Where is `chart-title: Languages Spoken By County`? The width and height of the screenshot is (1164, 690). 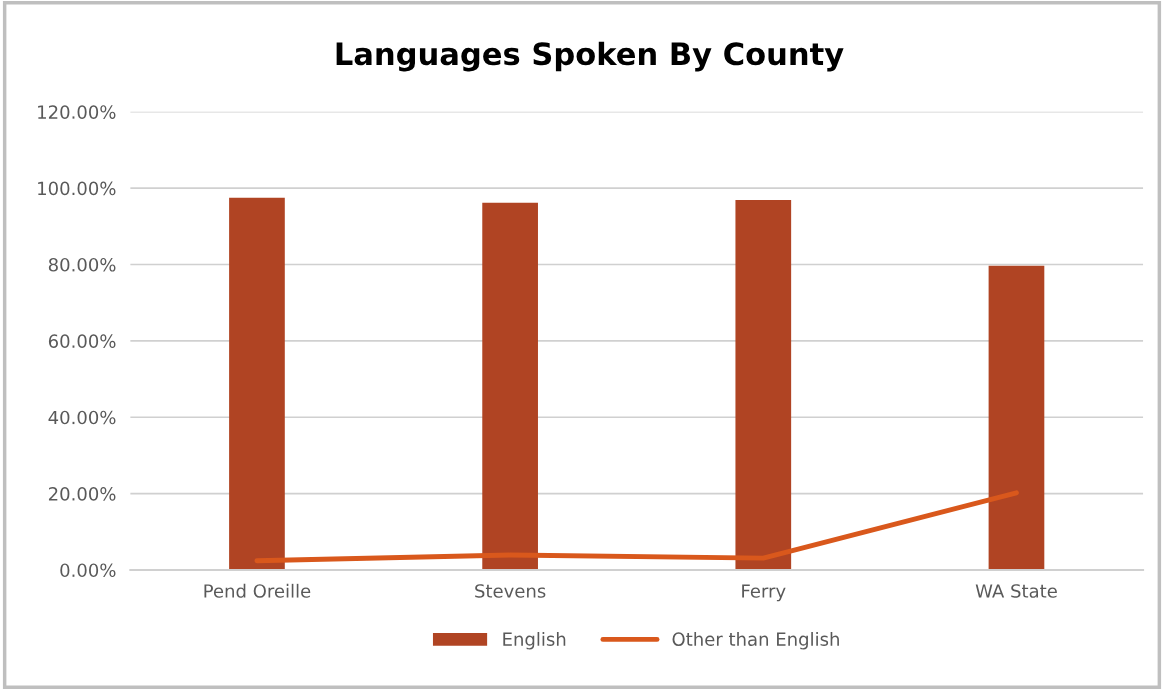 chart-title: Languages Spoken By County is located at coordinates (590, 56).